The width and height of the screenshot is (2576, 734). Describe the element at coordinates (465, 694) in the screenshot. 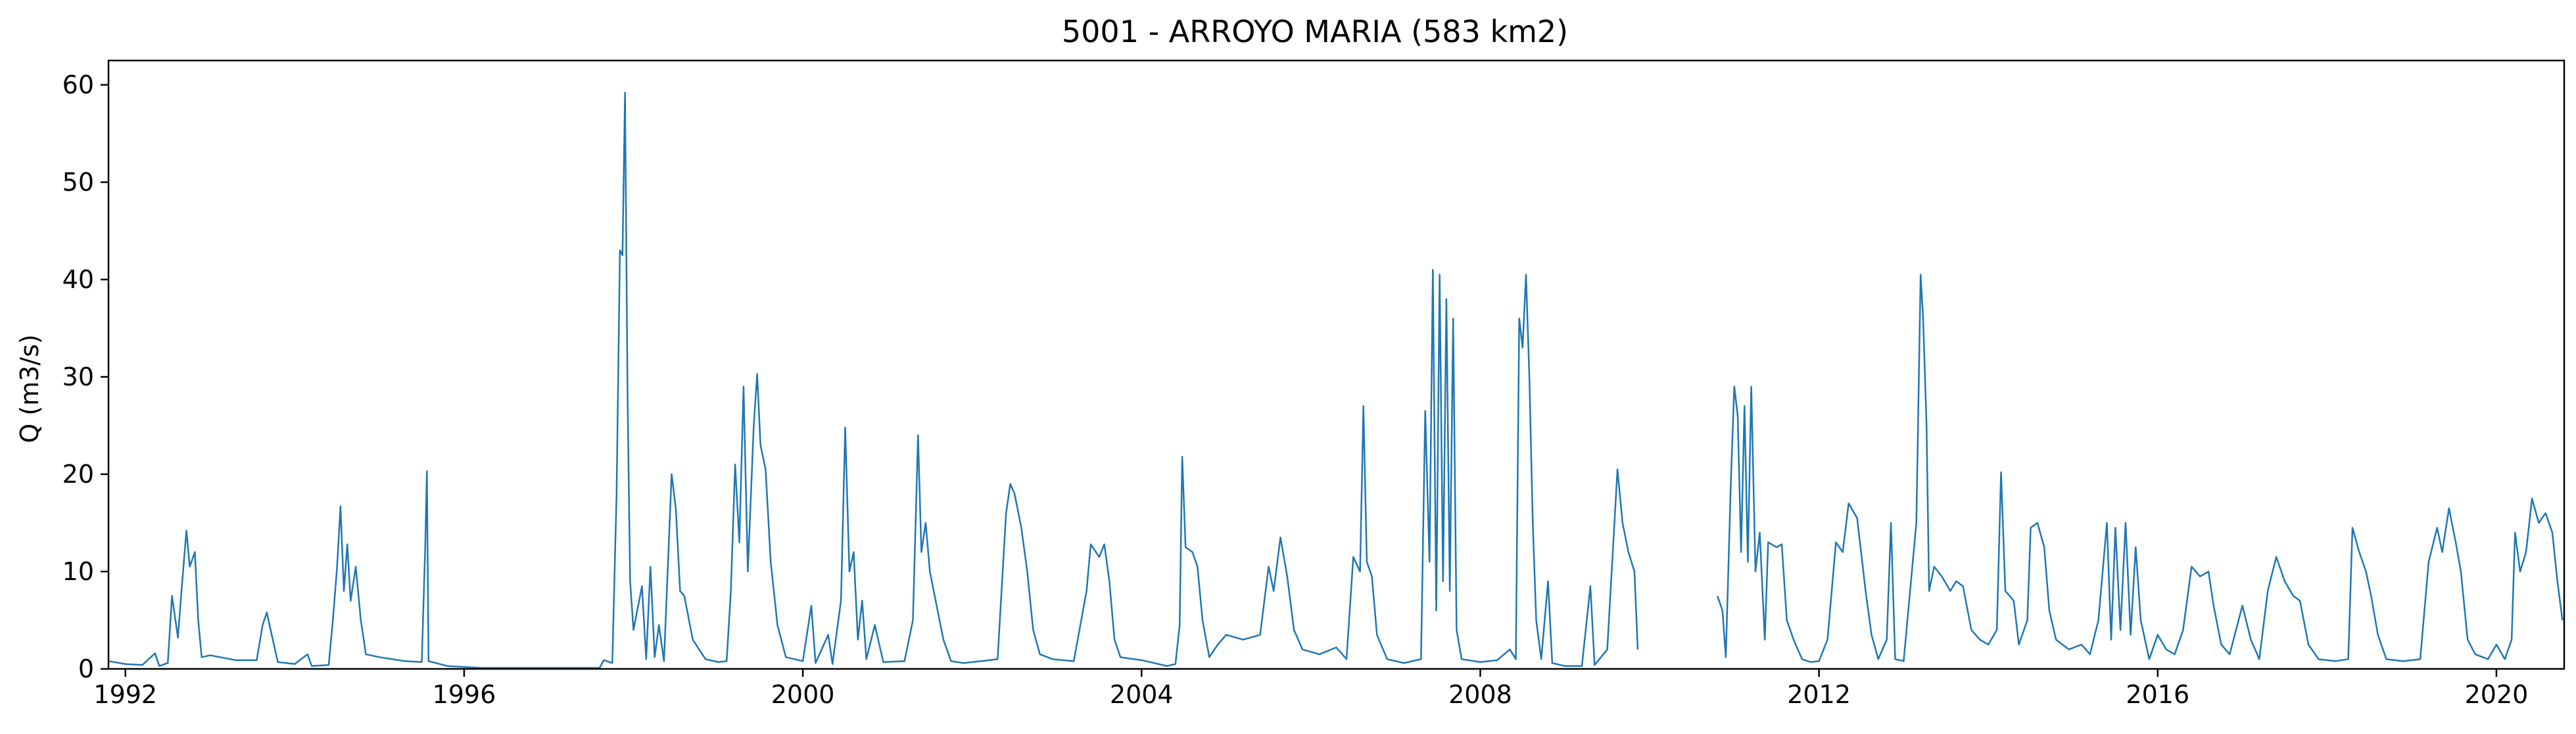

I see `x-tick-label: 1996` at that location.